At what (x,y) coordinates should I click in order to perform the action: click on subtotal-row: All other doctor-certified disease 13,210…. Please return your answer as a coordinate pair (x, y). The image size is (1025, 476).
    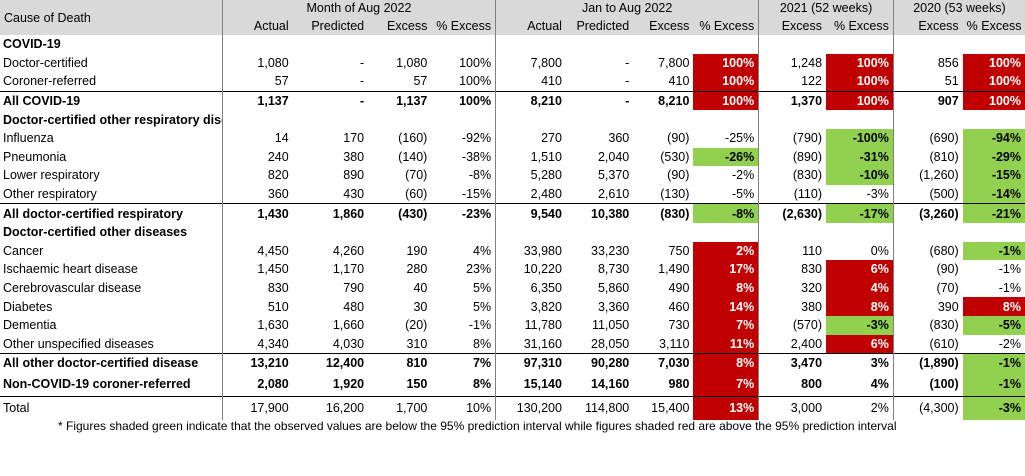
    Looking at the image, I should click on (512, 363).